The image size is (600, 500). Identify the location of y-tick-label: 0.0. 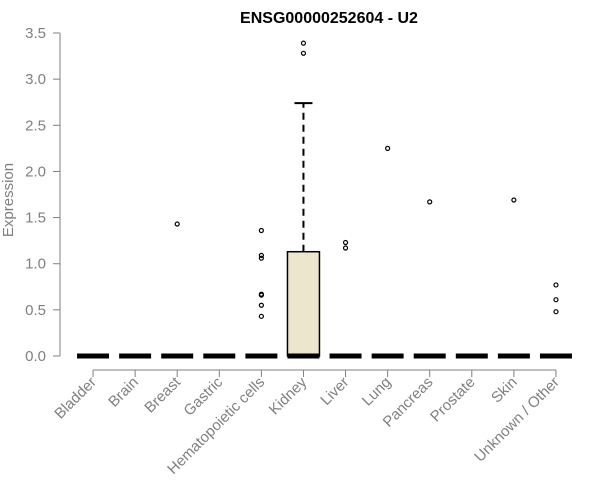
(35, 356).